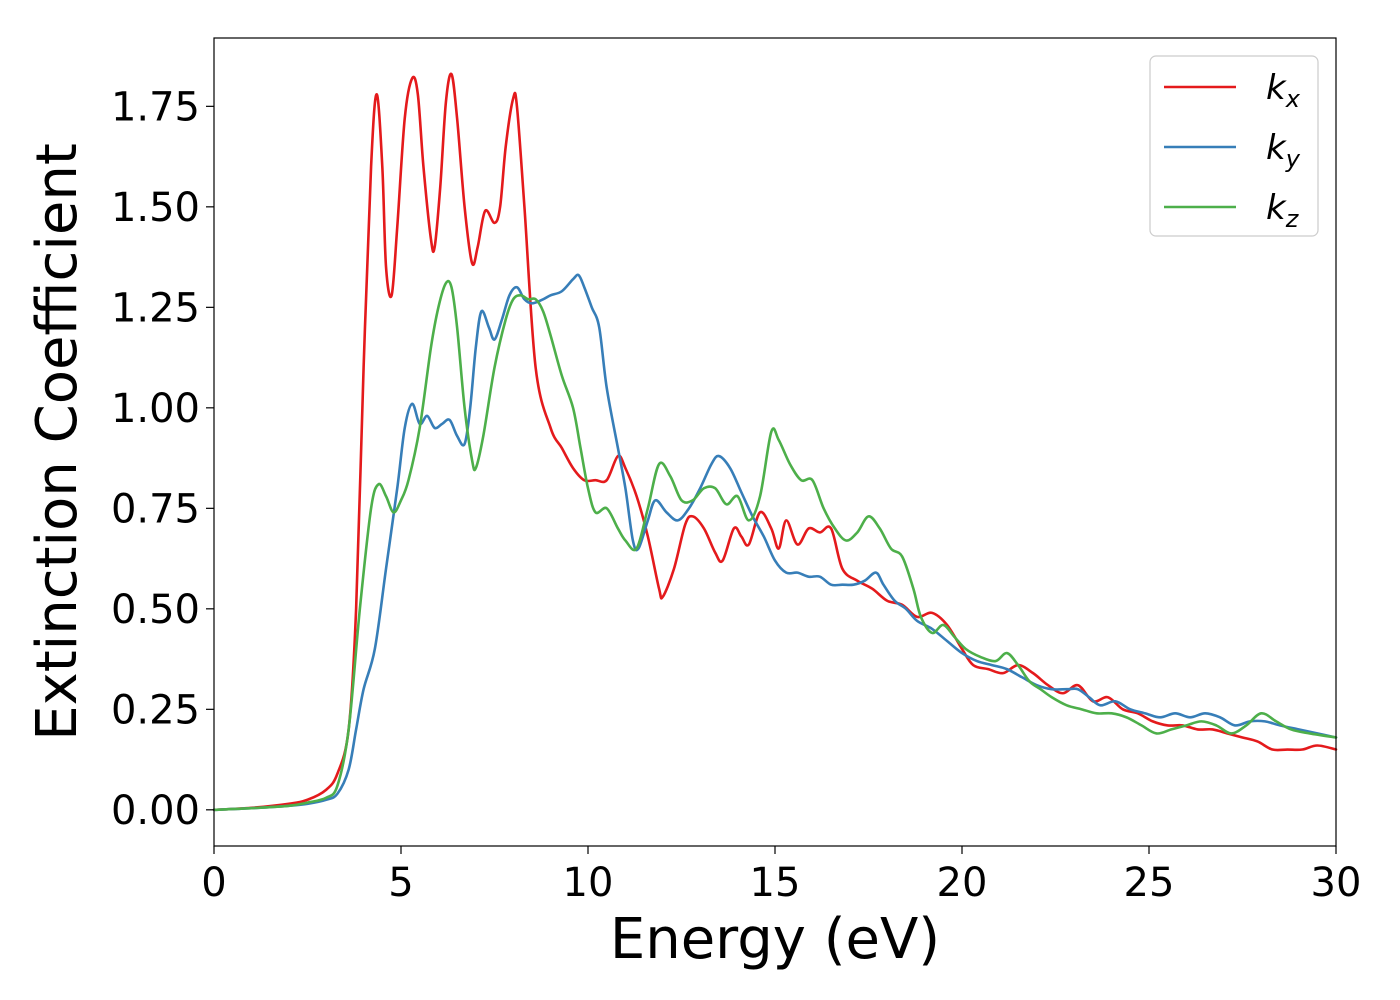 The image size is (1400, 1000). Describe the element at coordinates (588, 883) in the screenshot. I see `x-tick-label: 10` at that location.